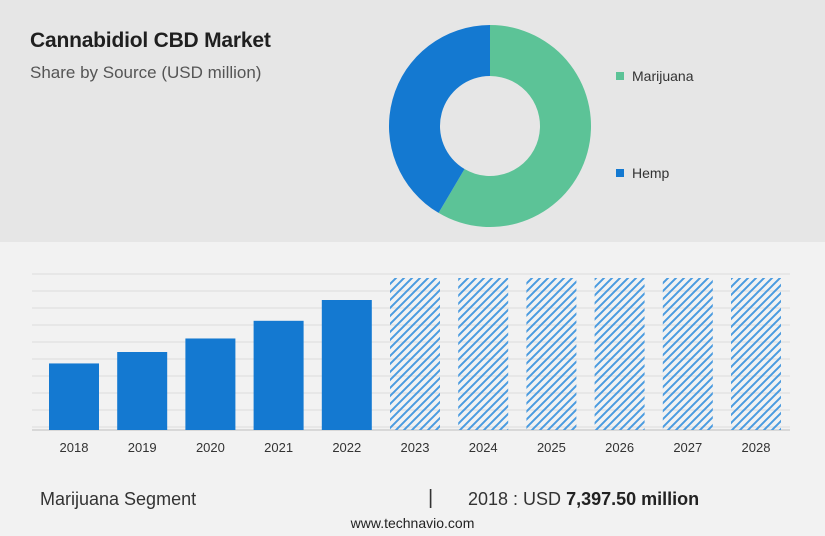 The height and width of the screenshot is (536, 825). I want to click on stat-prefix: 2018 : USD, so click(517, 499).